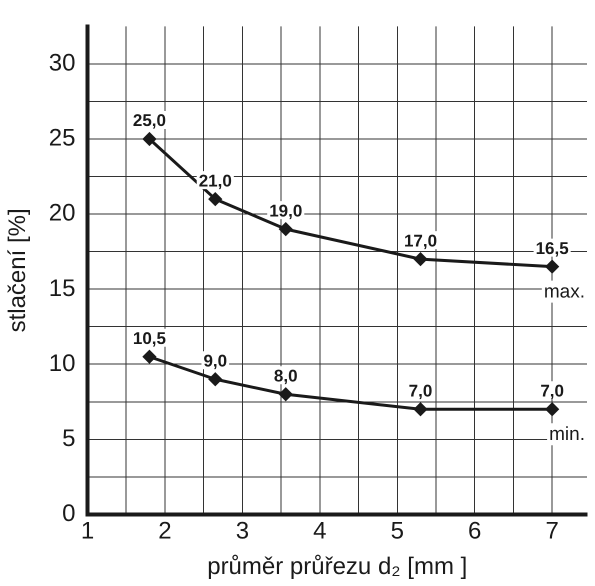  Describe the element at coordinates (337, 566) in the screenshot. I see `x-axis-title: průměr průřezu d₂ [mm ]` at that location.